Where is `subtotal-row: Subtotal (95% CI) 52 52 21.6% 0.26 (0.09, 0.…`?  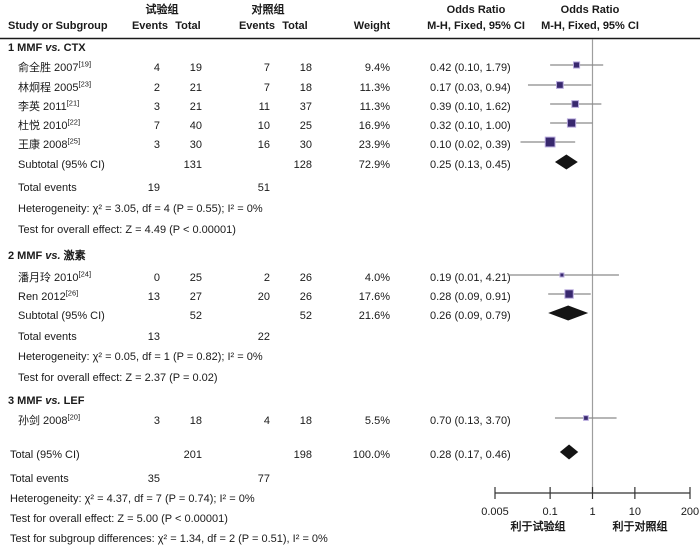 subtotal-row: Subtotal (95% CI) 52 52 21.6% 0.26 (0.09, 0.… is located at coordinates (350, 316).